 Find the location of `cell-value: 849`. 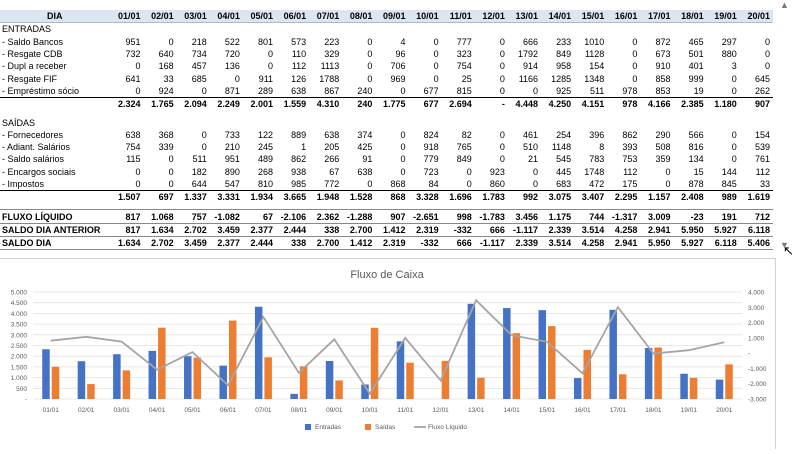

cell-value: 849 is located at coordinates (564, 54).